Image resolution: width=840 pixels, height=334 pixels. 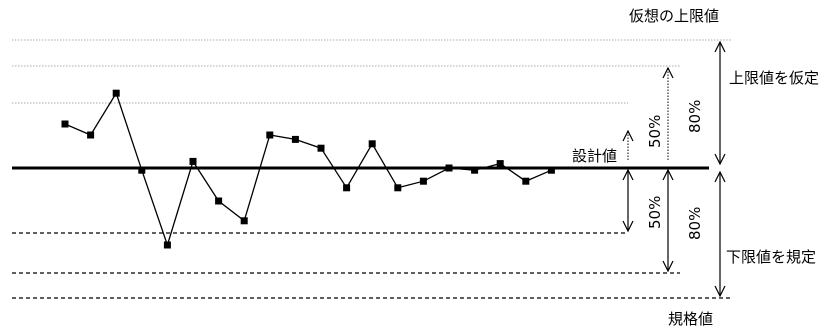 What do you see at coordinates (594, 156) in the screenshot?
I see `design-value-label: 設計値` at bounding box center [594, 156].